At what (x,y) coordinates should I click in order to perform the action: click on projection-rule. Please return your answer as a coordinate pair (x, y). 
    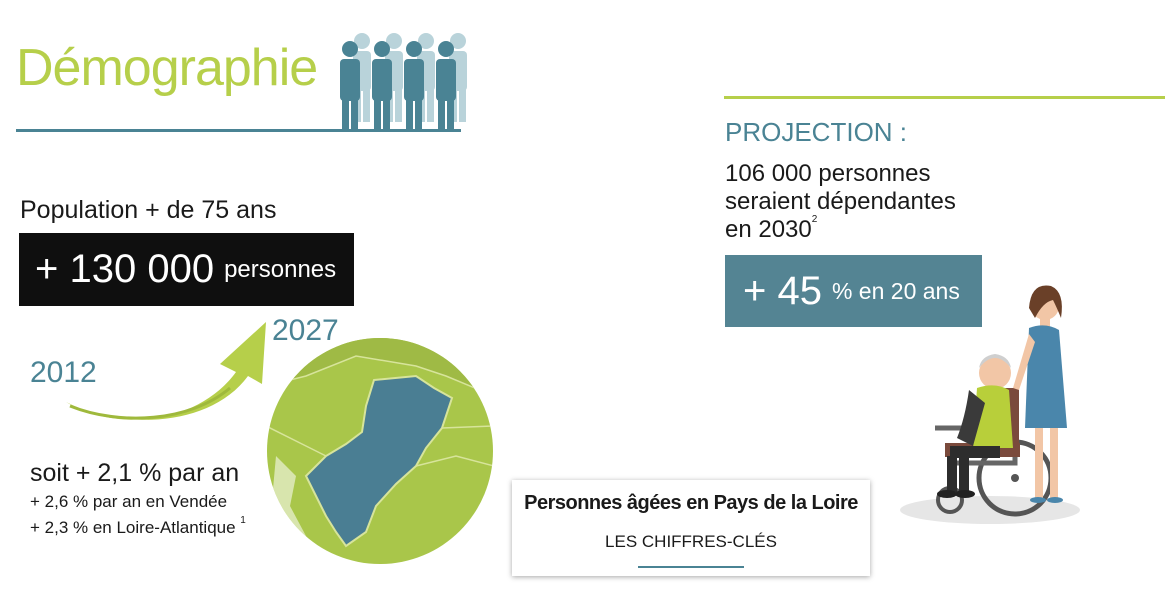
    Looking at the image, I should click on (944, 97).